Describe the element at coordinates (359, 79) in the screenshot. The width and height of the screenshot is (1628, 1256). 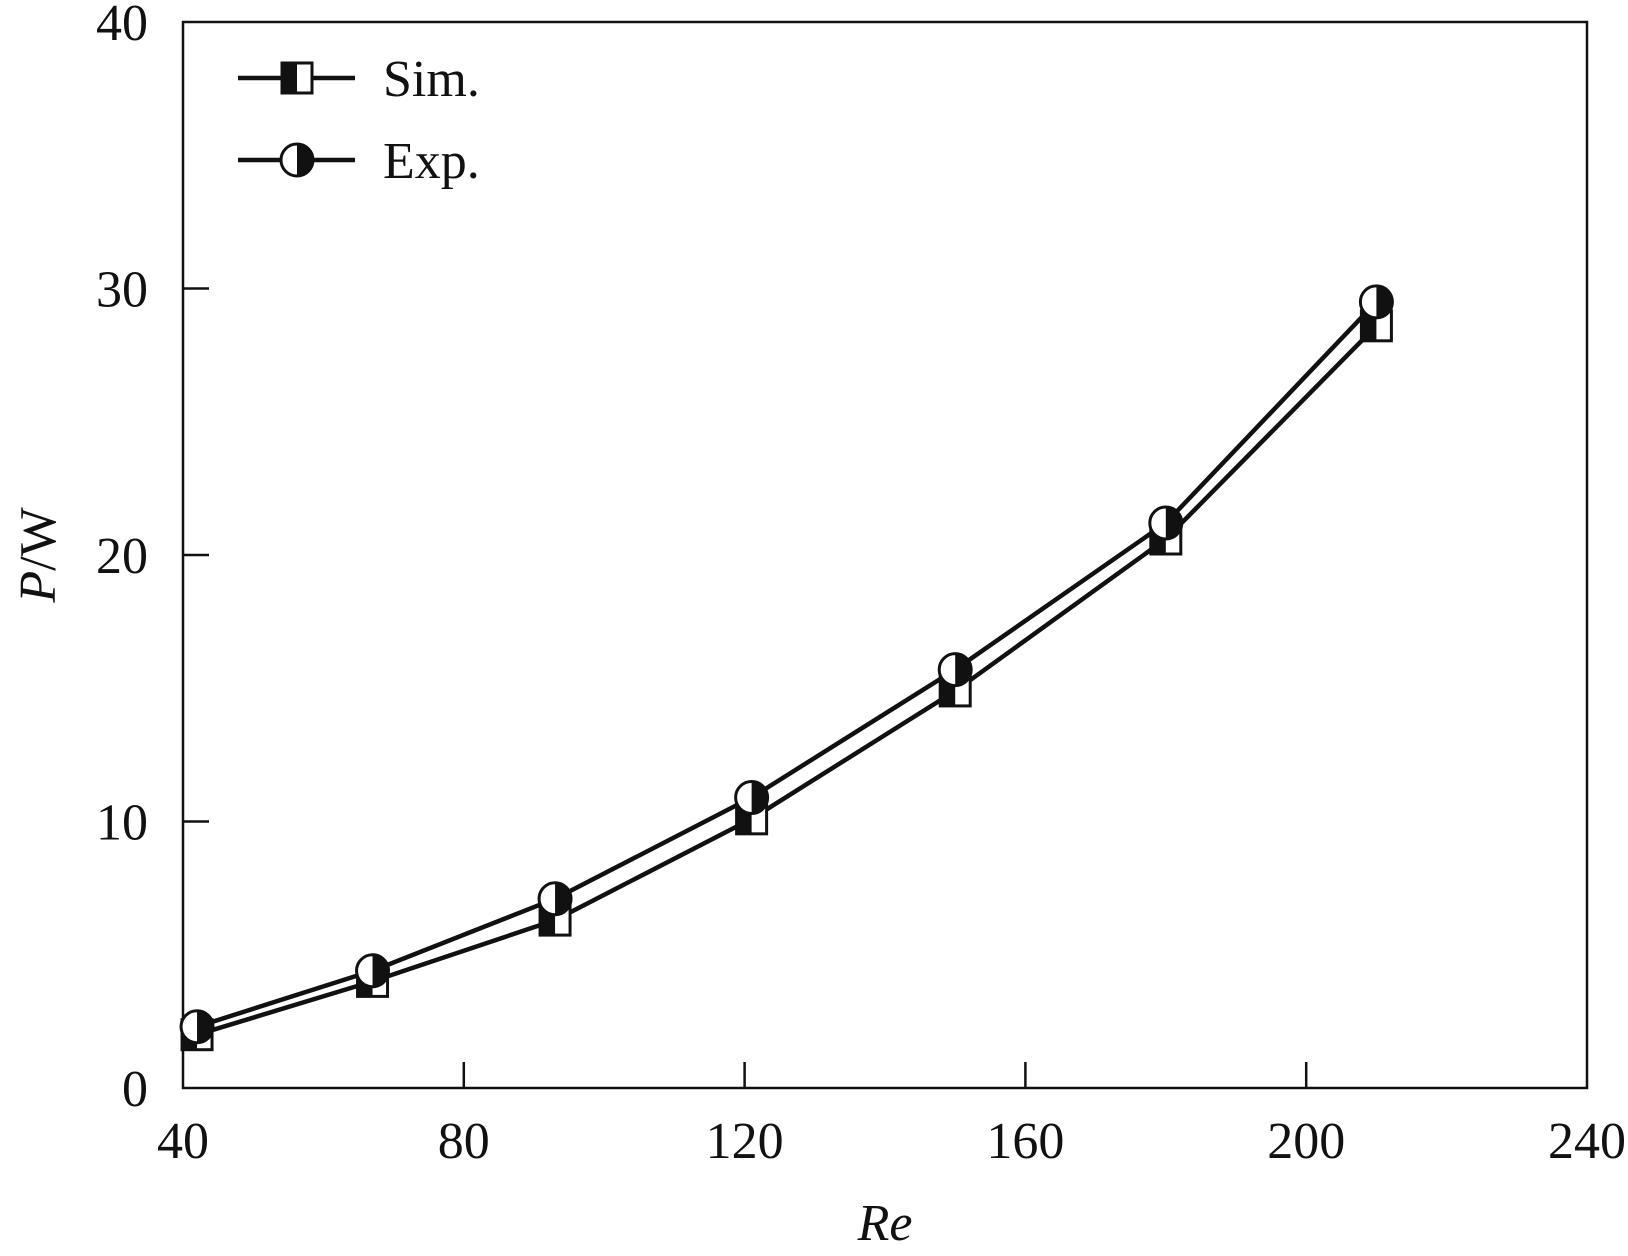
I see `legend-item: Sim.` at that location.